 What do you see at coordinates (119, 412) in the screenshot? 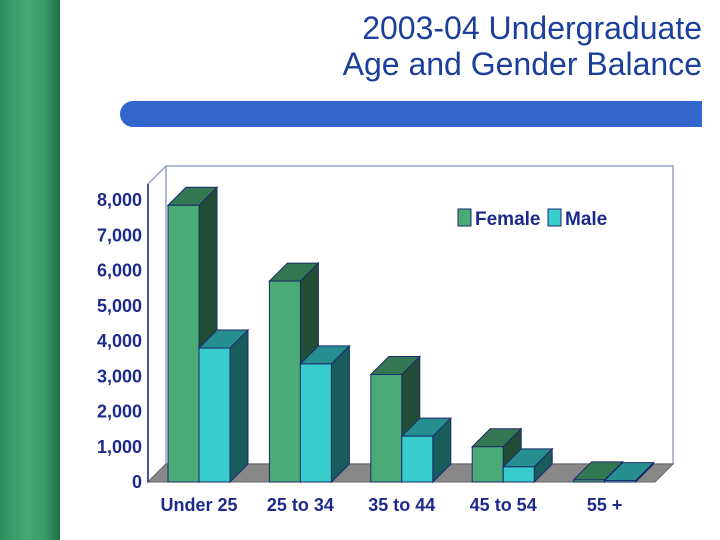
I see `y-tick-label: 2,000` at bounding box center [119, 412].